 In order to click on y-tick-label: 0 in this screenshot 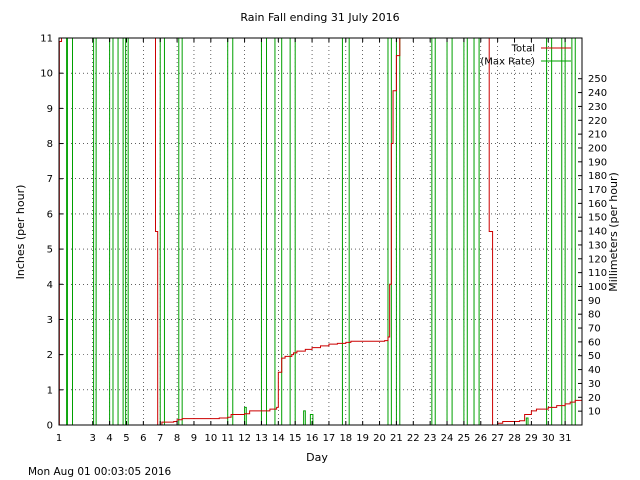, I will do `click(50, 426)`.